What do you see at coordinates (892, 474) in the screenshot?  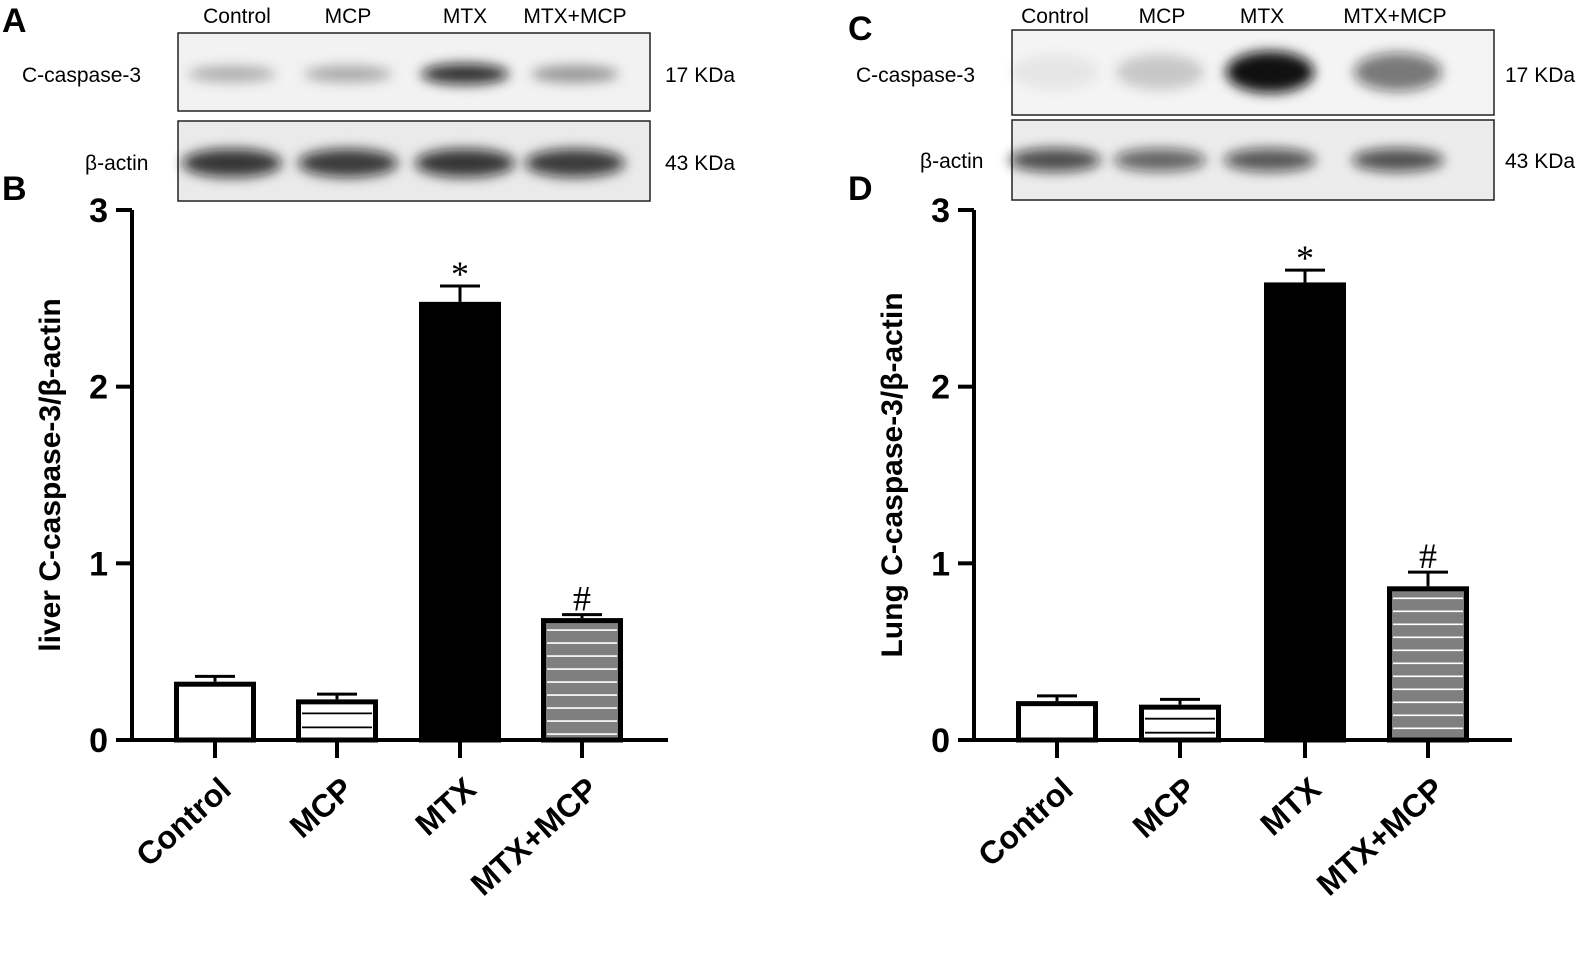 I see `y-axis-label: Lung C-caspase-3/β-actin` at bounding box center [892, 474].